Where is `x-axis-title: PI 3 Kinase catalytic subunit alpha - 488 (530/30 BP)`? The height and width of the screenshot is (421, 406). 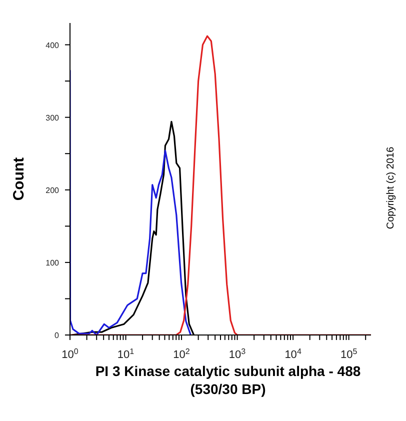
x-axis-title: PI 3 Kinase catalytic subunit alpha - 488 (530/30 BP) is located at coordinates (228, 380).